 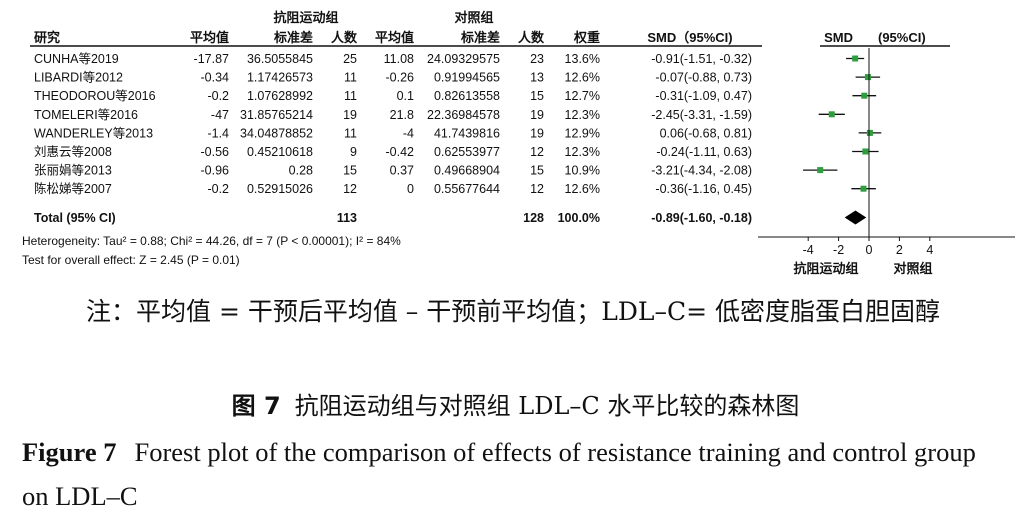 I want to click on study-exp-sd: 0.52915026, so click(x=280, y=189).